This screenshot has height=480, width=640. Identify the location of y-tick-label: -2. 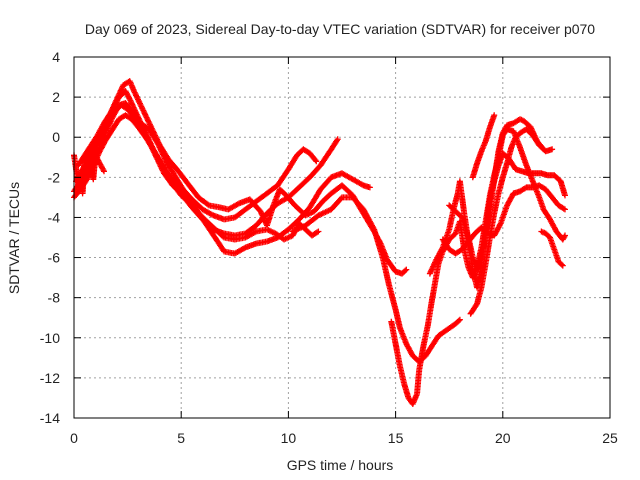
(54, 177).